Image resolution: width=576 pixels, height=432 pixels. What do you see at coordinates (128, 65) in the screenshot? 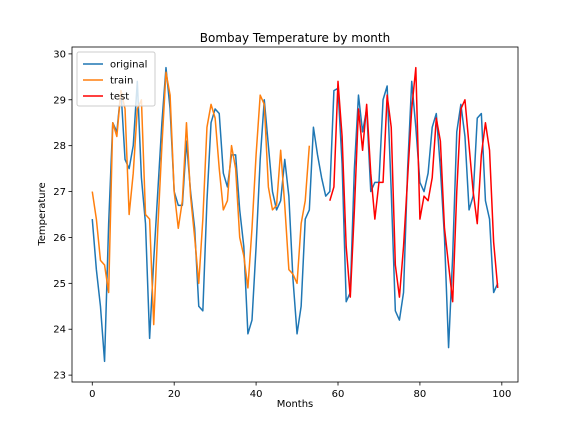
I see `legend-label: original` at bounding box center [128, 65].